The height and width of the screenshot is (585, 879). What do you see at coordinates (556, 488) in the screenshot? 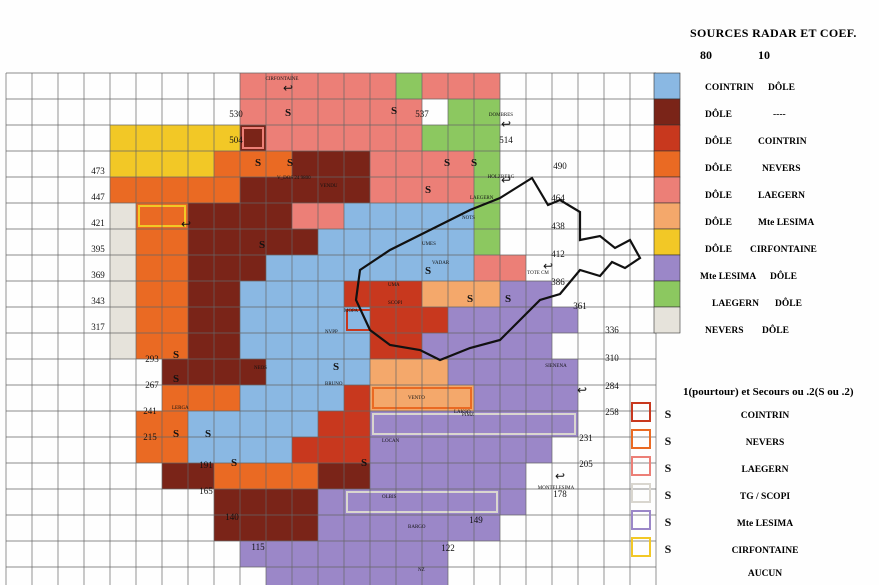
I see `site-label: MONTELESIMA` at bounding box center [556, 488].